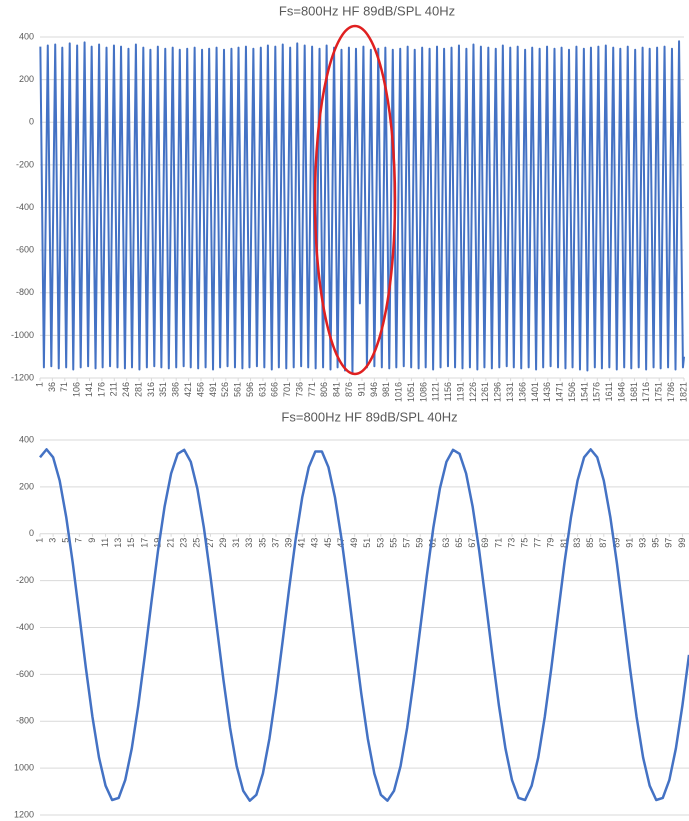 This screenshot has width=689, height=821. Describe the element at coordinates (176, 389) in the screenshot. I see `x-tick-label: 386` at that location.